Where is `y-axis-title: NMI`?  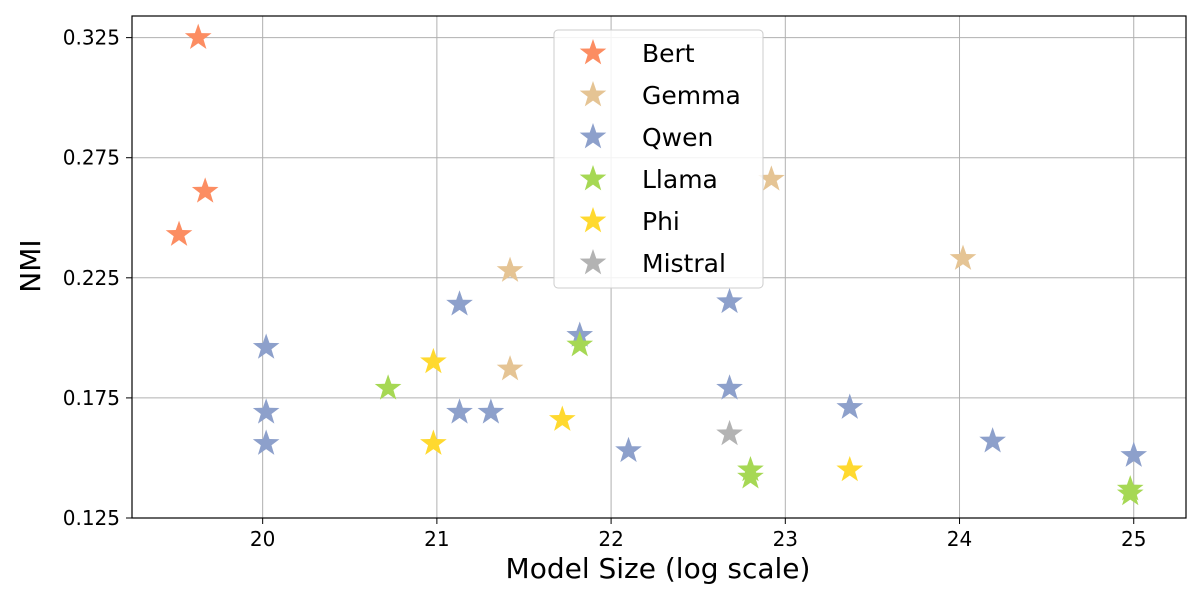 y-axis-title: NMI is located at coordinates (30, 265).